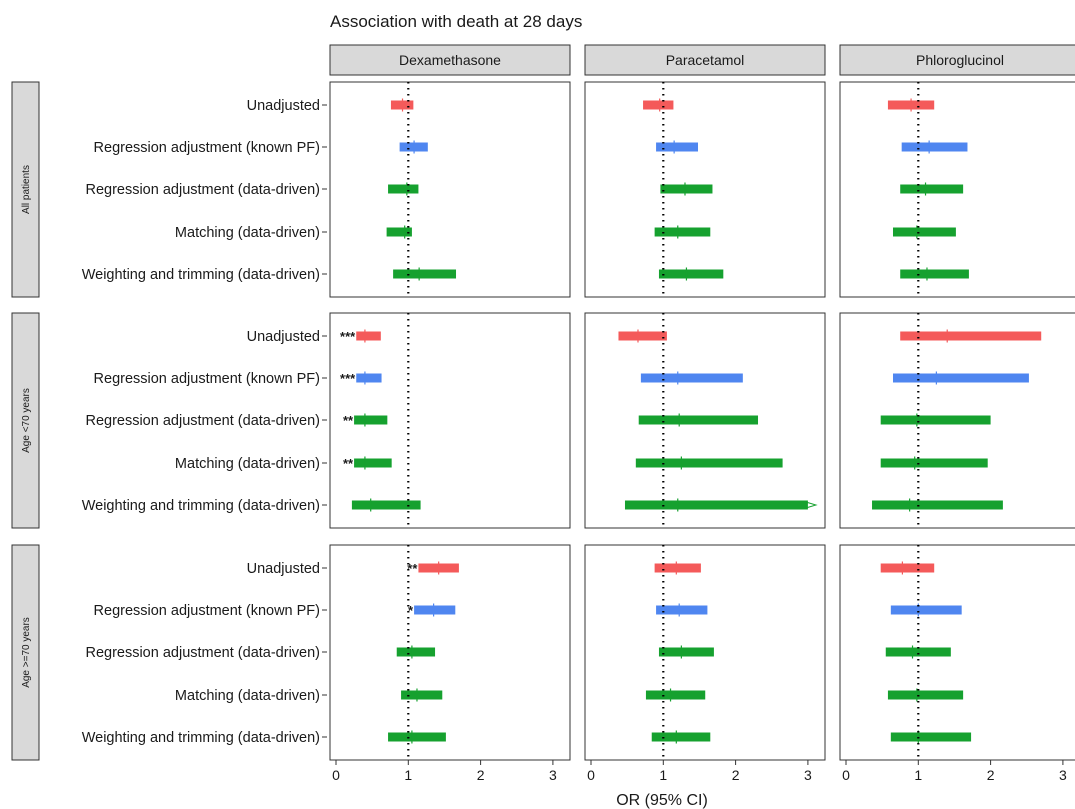  I want to click on strip-label-dexamethasone: Dexamethasone, so click(450, 60).